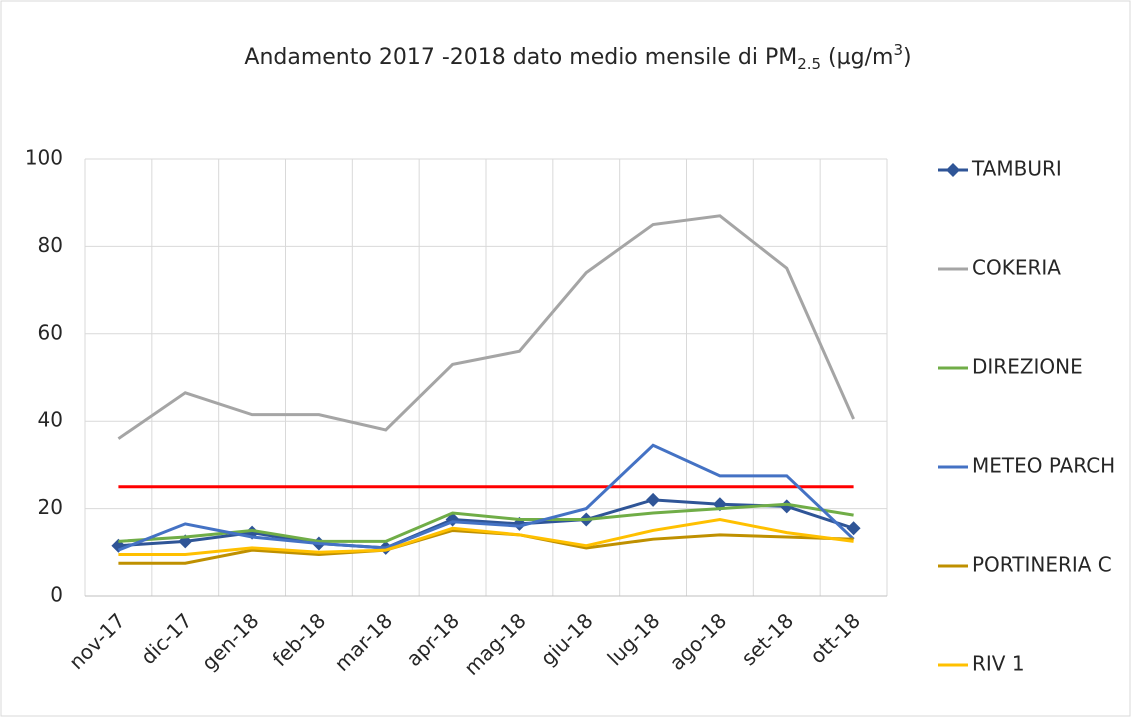 Image resolution: width=1131 pixels, height=721 pixels. Describe the element at coordinates (1016, 169) in the screenshot. I see `legend-label: TAMBURI` at that location.